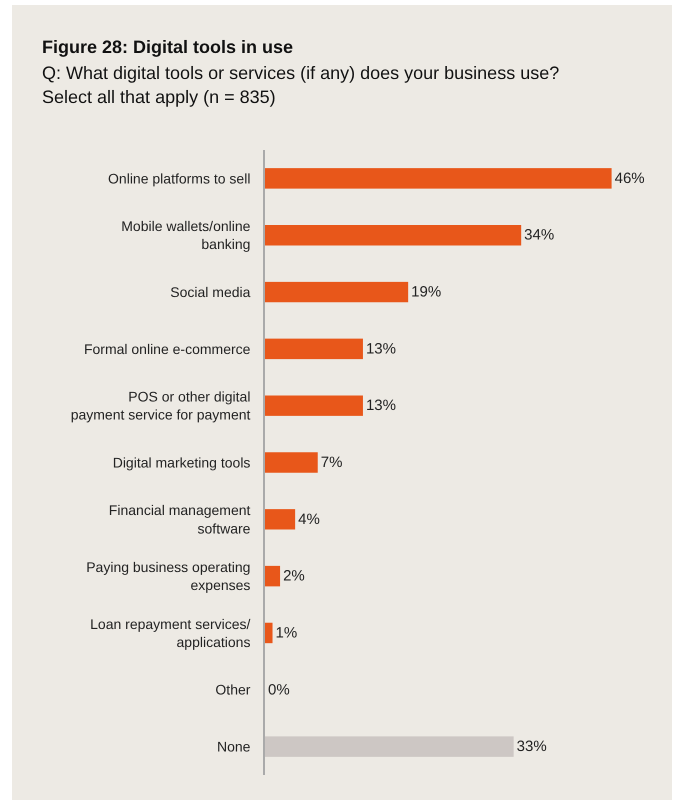 This screenshot has width=681, height=803. I want to click on data-label: 34%, so click(539, 235).